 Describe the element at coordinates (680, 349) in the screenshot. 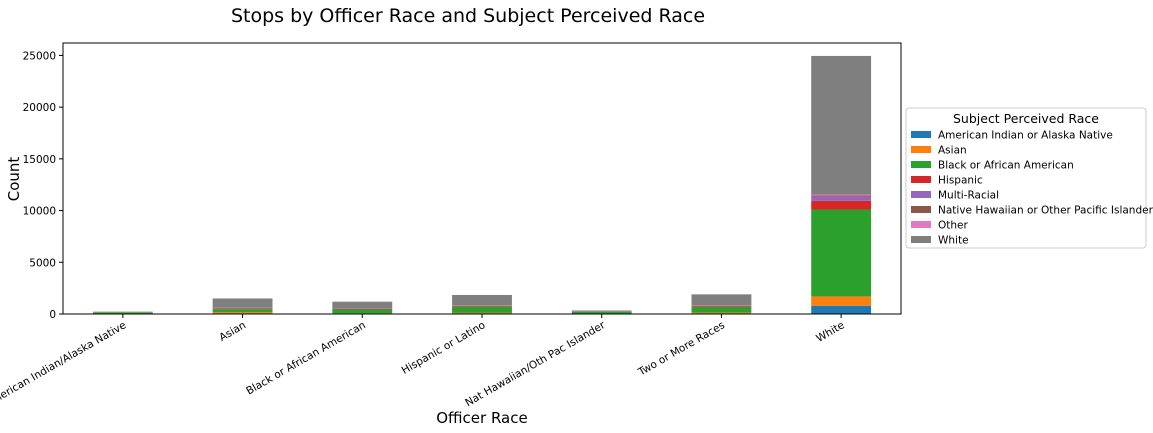

I see `x-tick-label: Two or More Races` at that location.